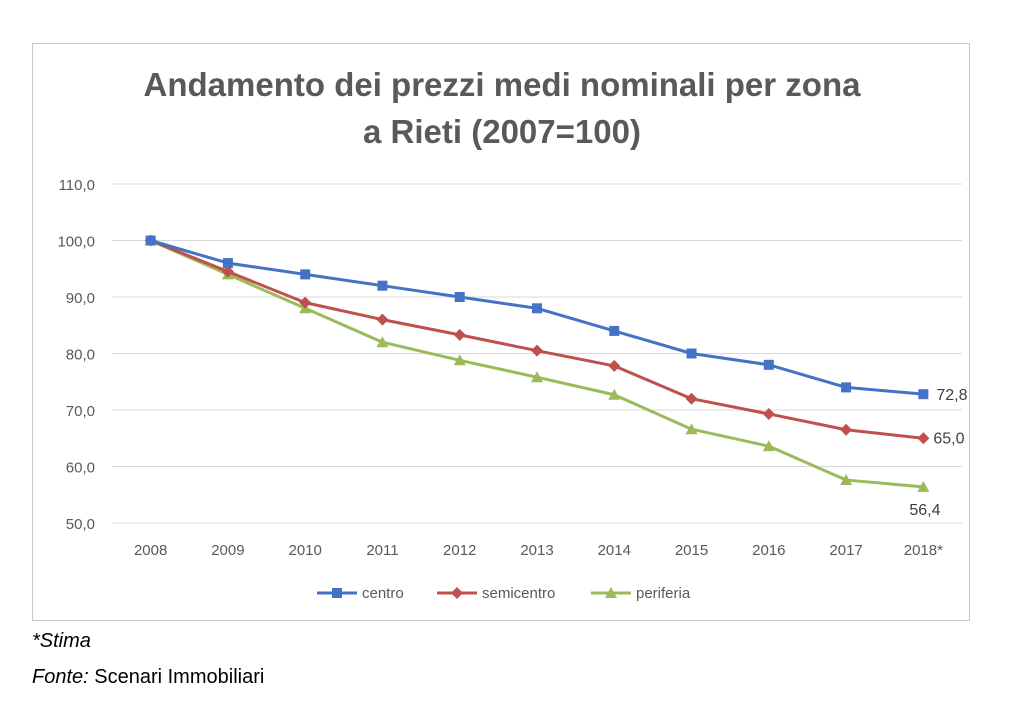 Image resolution: width=1024 pixels, height=721 pixels. What do you see at coordinates (459, 550) in the screenshot?
I see `x-tick-label: 2012` at bounding box center [459, 550].